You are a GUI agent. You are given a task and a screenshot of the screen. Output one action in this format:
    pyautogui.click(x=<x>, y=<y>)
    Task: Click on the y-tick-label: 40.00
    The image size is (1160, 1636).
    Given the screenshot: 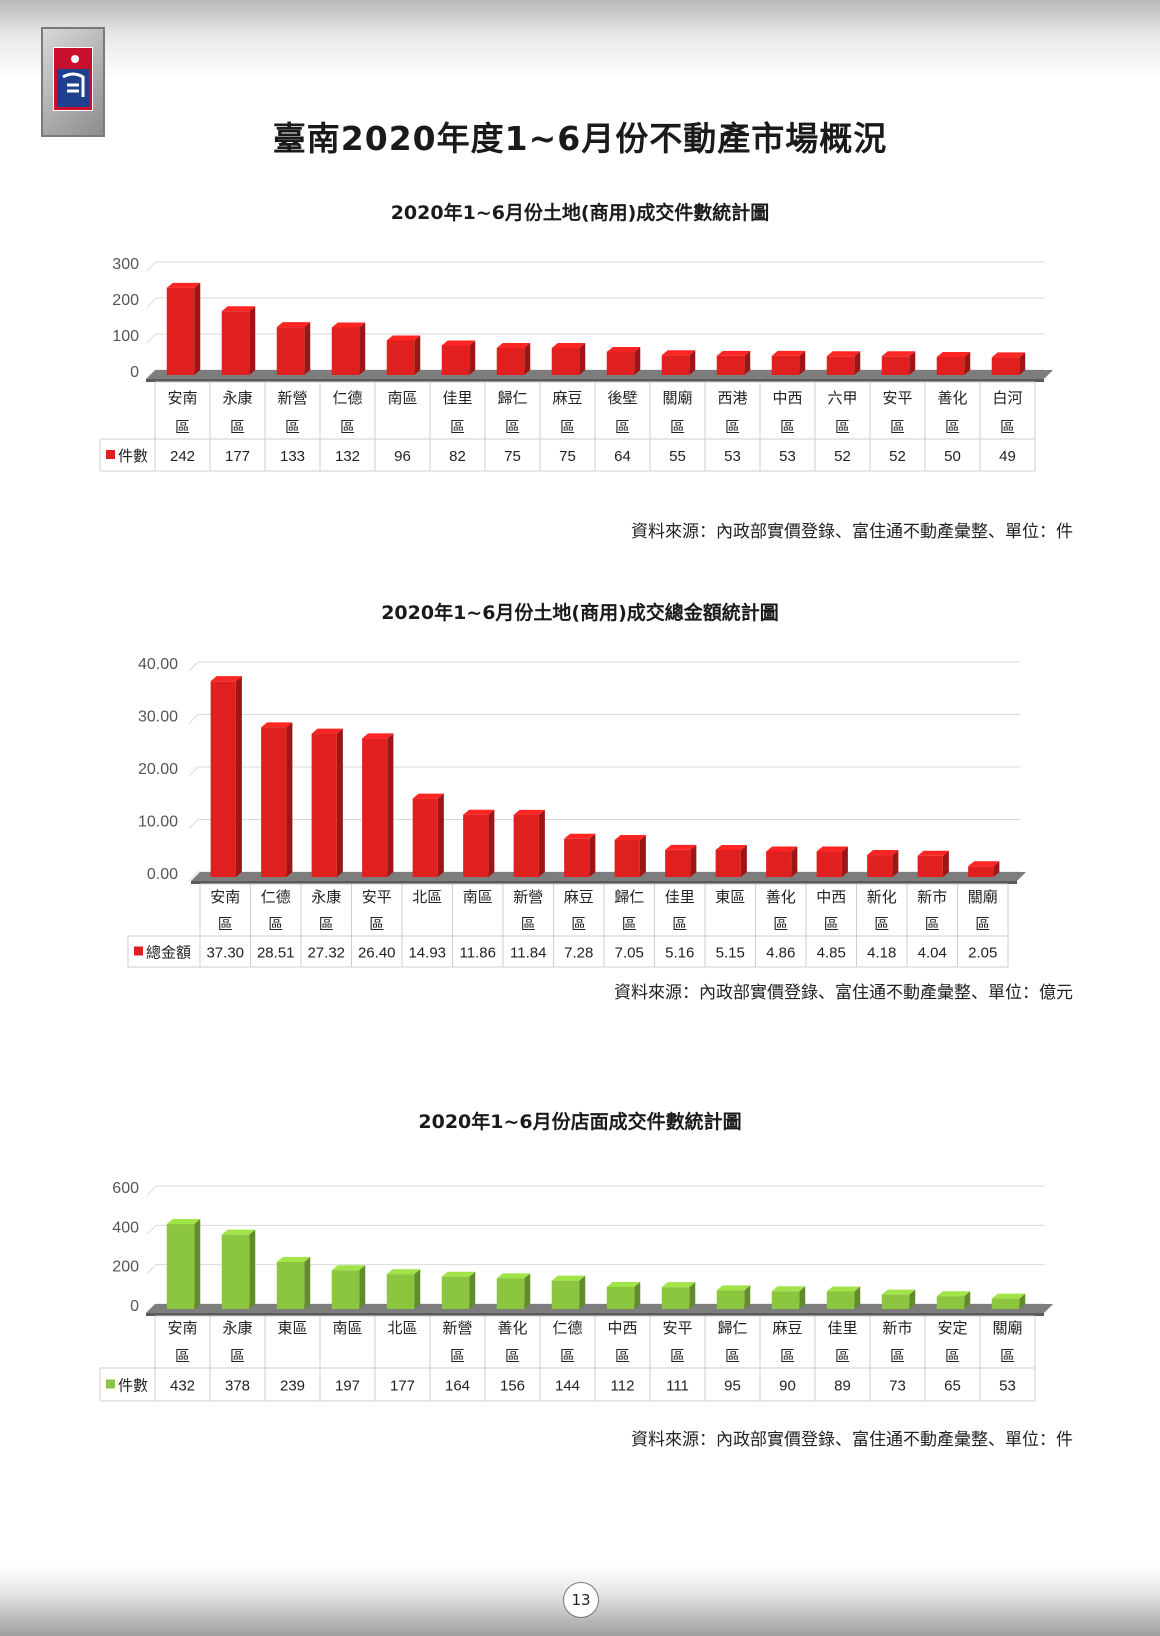 What is the action you would take?
    pyautogui.click(x=158, y=664)
    